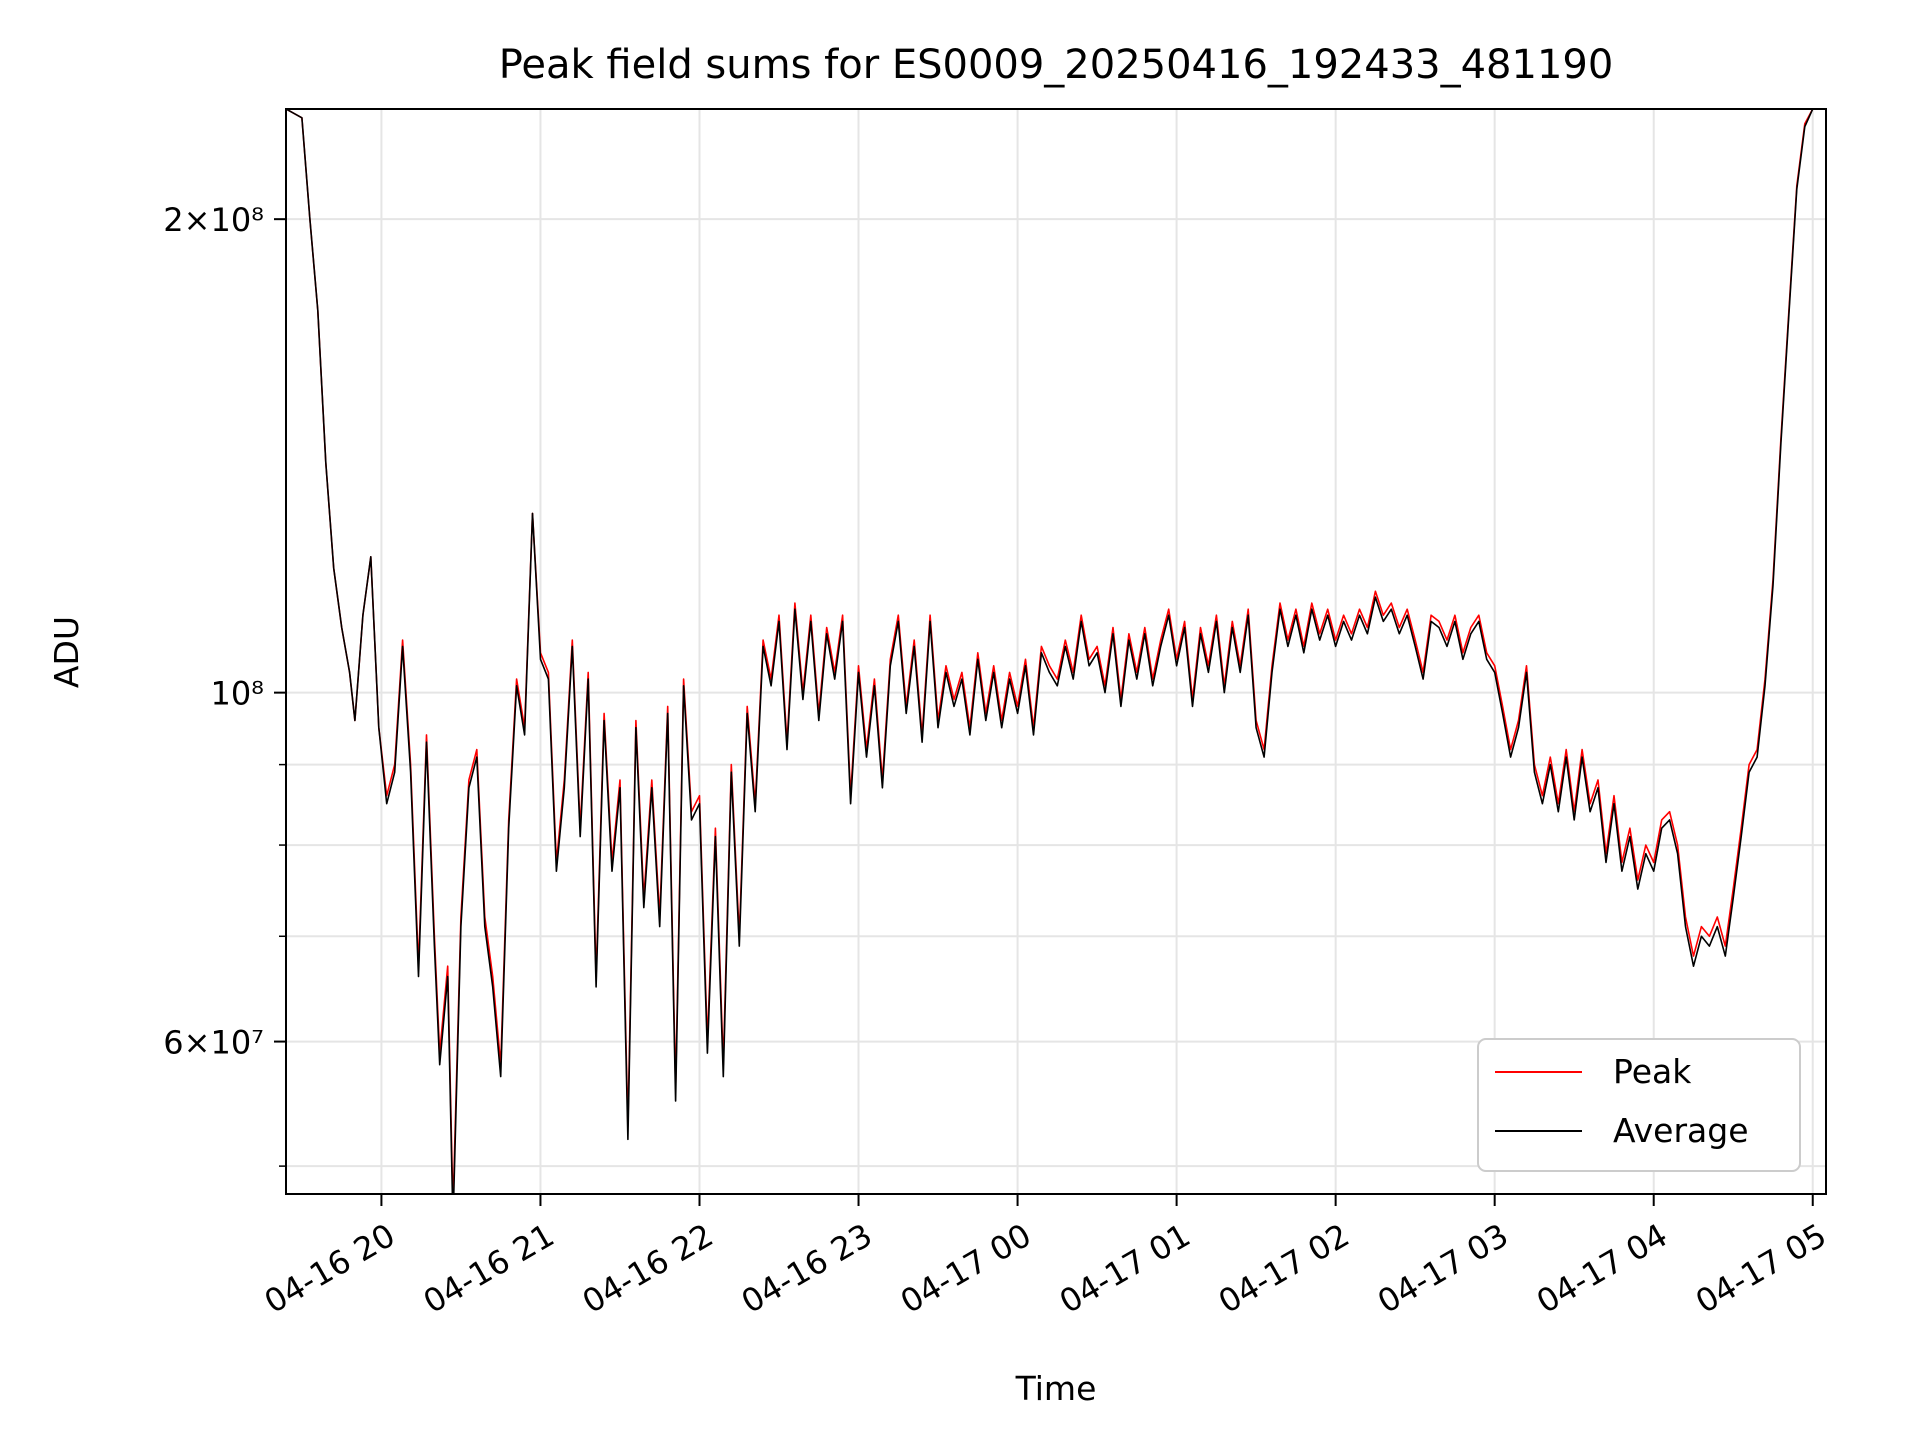 This screenshot has height=1440, width=1920. What do you see at coordinates (1652, 1071) in the screenshot?
I see `legend-label-peak: Peak` at bounding box center [1652, 1071].